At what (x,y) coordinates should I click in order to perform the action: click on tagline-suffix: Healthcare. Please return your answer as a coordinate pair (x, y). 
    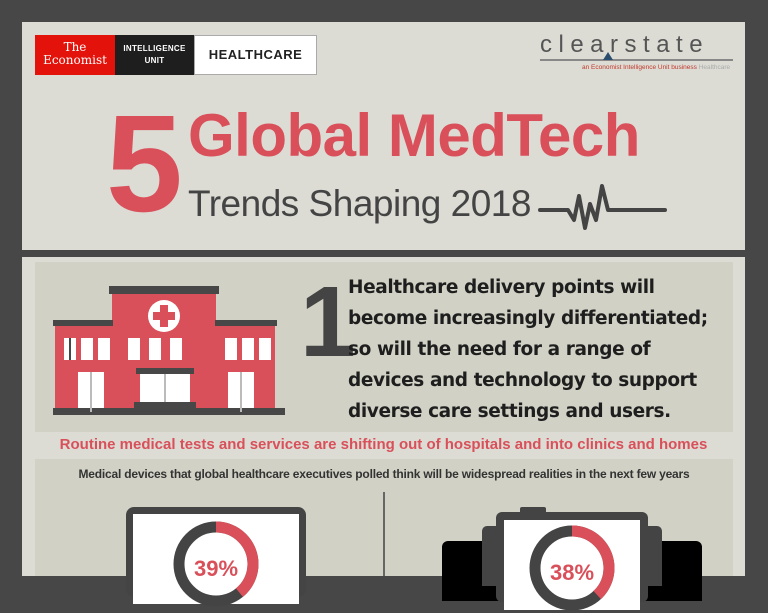
    Looking at the image, I should click on (714, 67).